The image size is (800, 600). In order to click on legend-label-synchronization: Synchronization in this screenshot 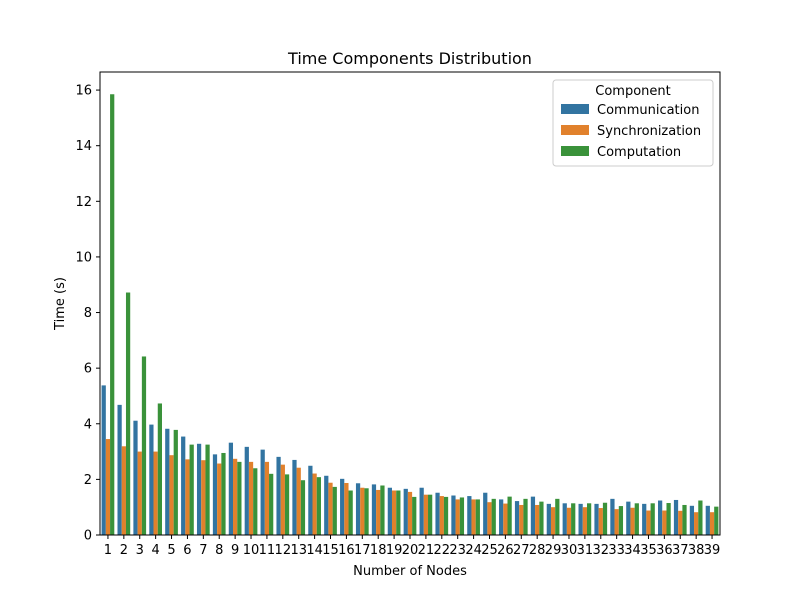, I will do `click(649, 131)`.